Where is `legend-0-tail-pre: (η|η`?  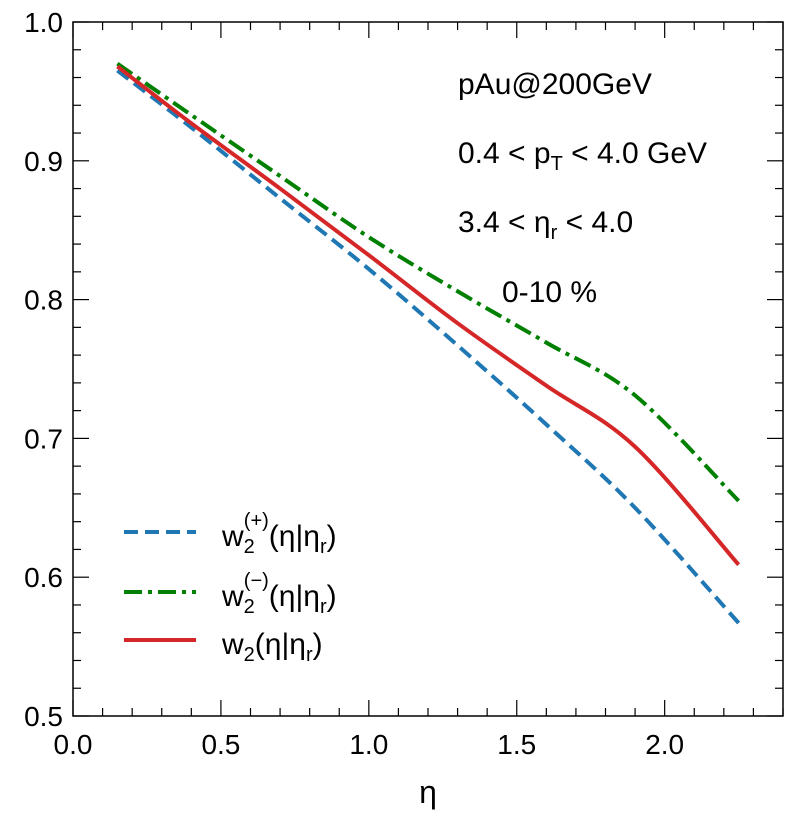 legend-0-tail-pre: (η|η is located at coordinates (294, 536).